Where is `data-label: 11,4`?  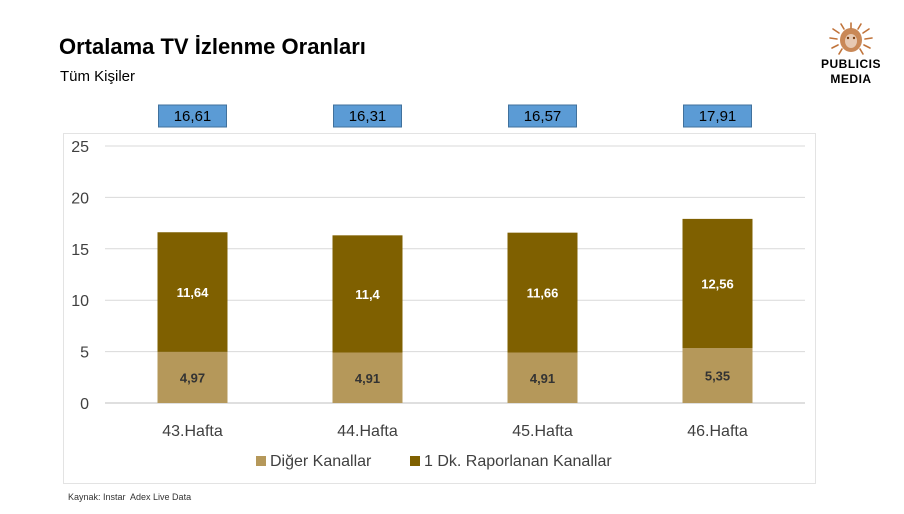
data-label: 11,4 is located at coordinates (367, 294).